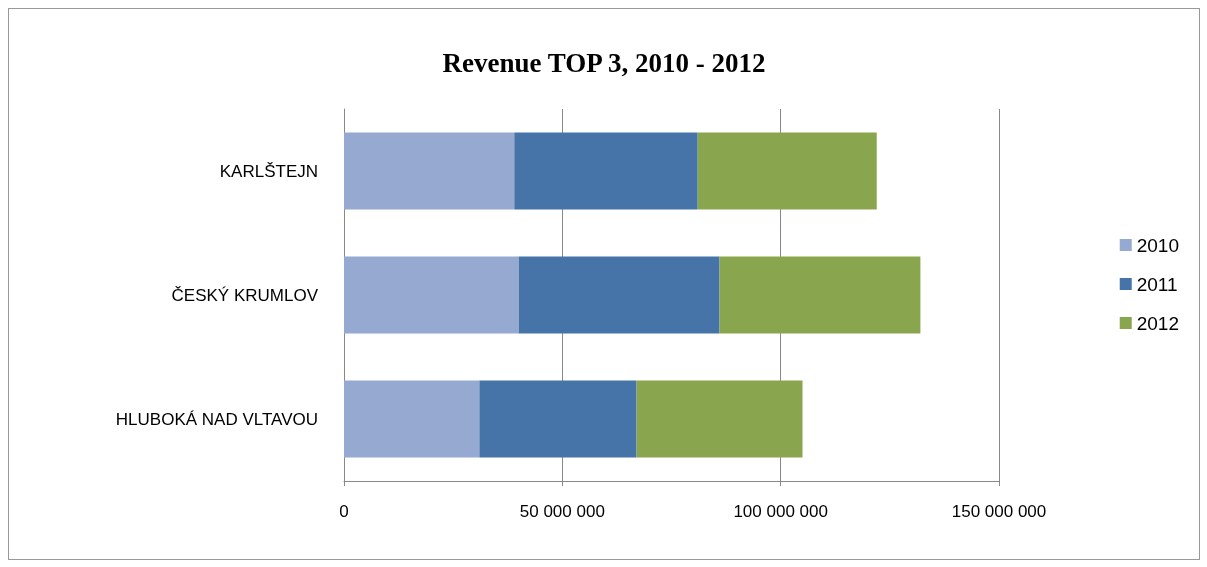 This screenshot has height=567, width=1207. What do you see at coordinates (1158, 323) in the screenshot?
I see `legend-label: 2012` at bounding box center [1158, 323].